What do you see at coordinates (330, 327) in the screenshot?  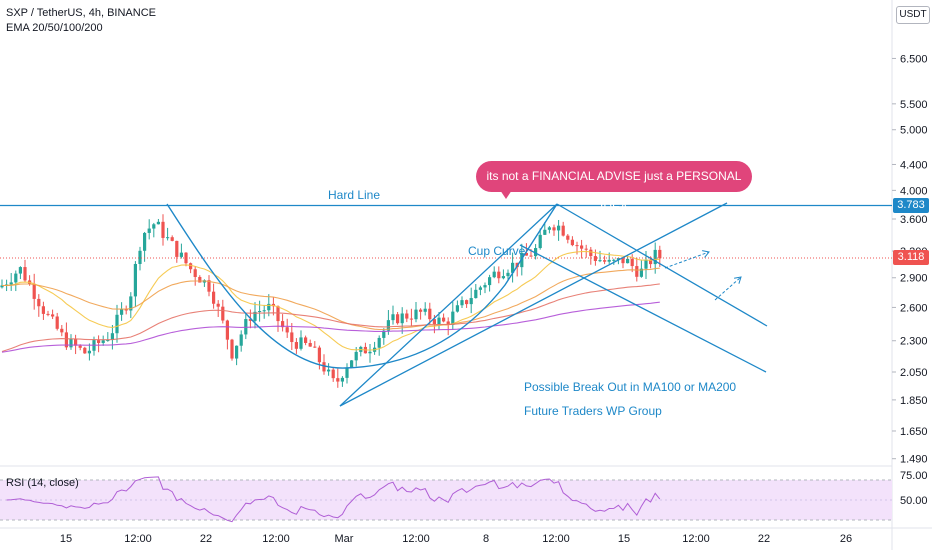 I see `ema-200-line` at bounding box center [330, 327].